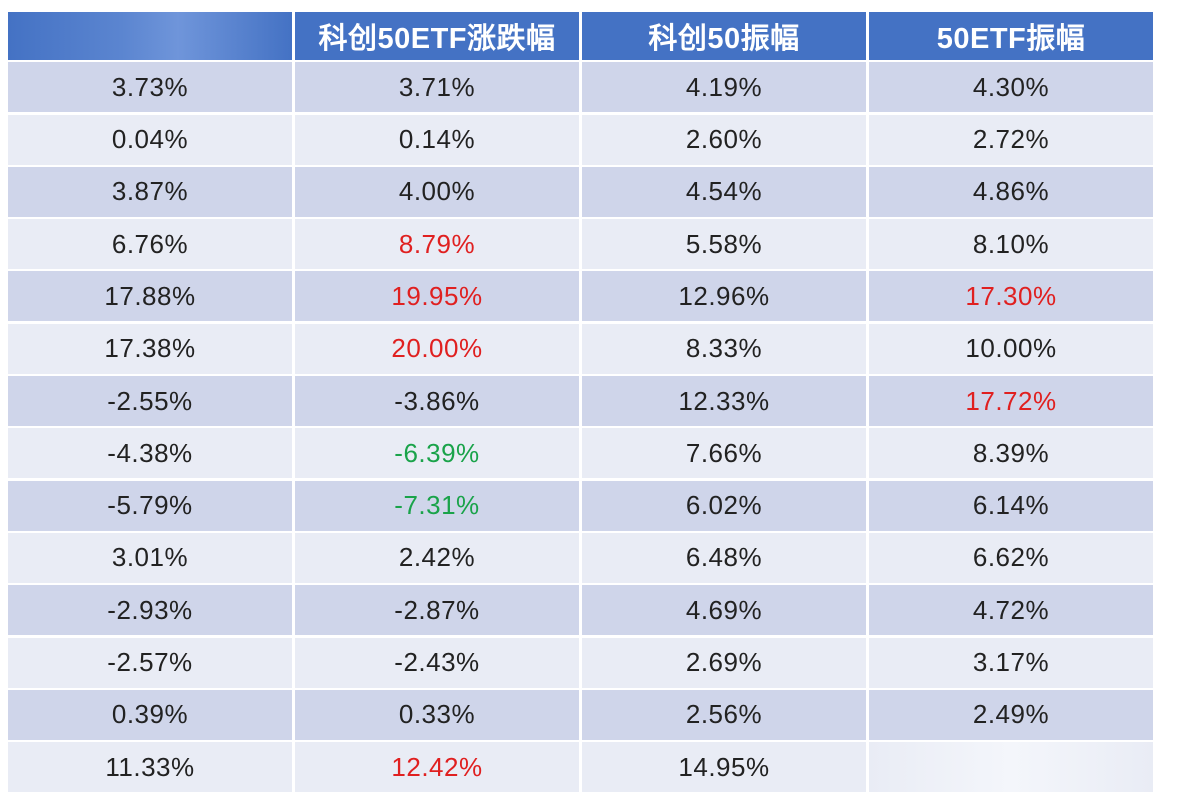  Describe the element at coordinates (150, 191) in the screenshot. I see `table-cell: 3.87%` at that location.